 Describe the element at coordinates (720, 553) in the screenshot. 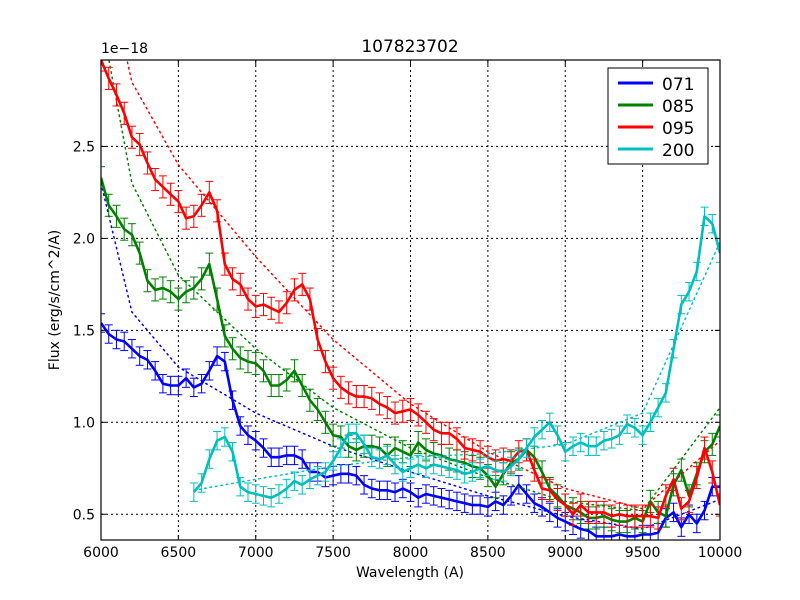

I see `x-tick-label: 10000` at that location.